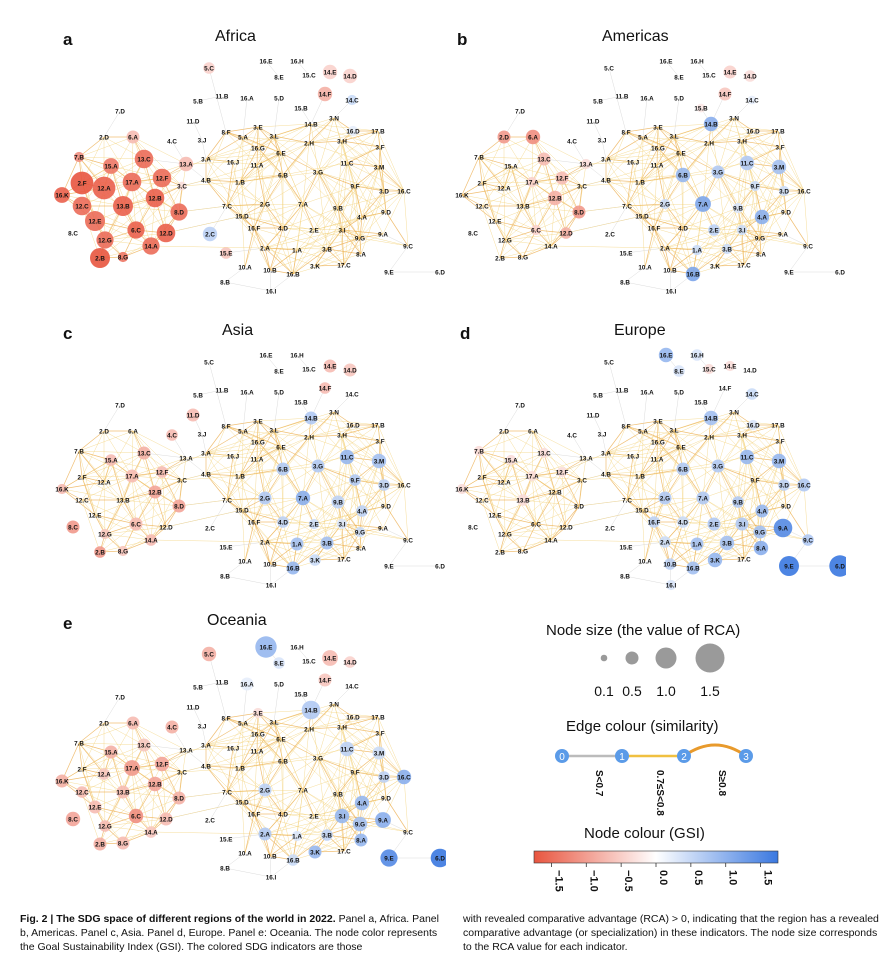 Image resolution: width=893 pixels, height=968 pixels. I want to click on node-label: 3.L, so click(273, 431).